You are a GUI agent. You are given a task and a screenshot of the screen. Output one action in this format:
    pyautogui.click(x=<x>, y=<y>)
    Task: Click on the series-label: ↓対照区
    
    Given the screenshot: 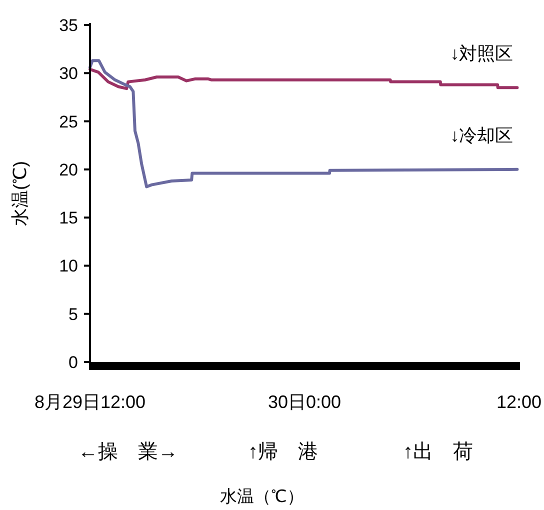 What is the action you would take?
    pyautogui.click(x=482, y=54)
    